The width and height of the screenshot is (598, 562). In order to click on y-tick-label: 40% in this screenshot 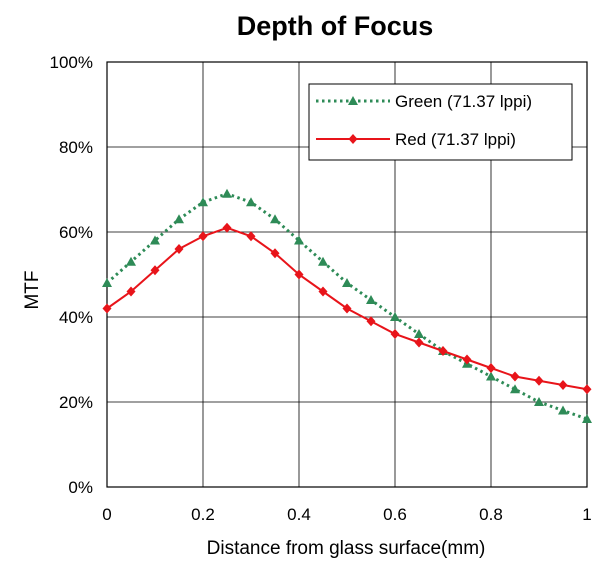, I will do `click(76, 317)`.